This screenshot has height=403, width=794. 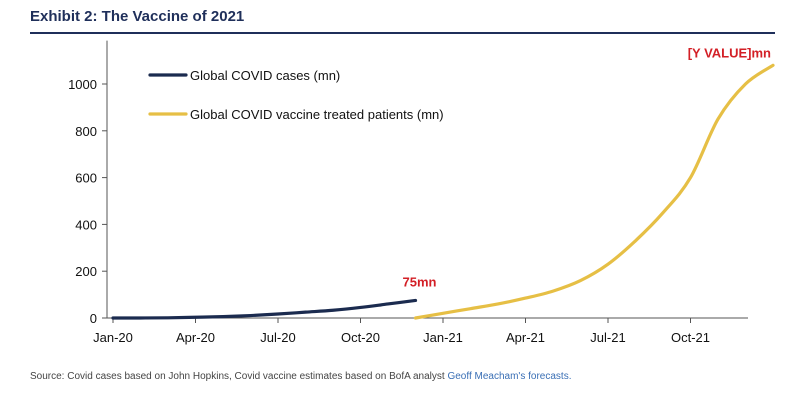 I want to click on cases-series-line, so click(x=264, y=309).